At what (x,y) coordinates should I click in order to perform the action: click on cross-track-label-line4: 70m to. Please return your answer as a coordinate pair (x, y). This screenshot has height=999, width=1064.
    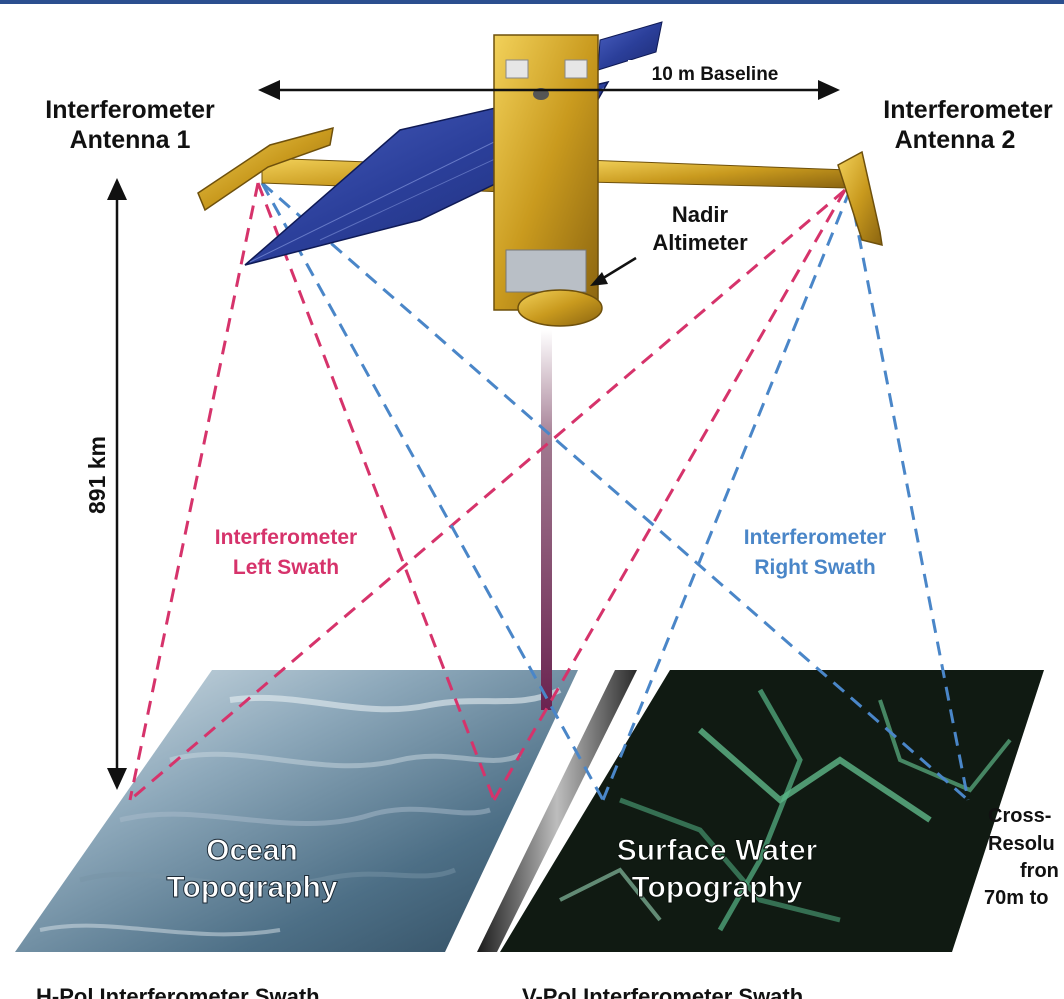
    Looking at the image, I should click on (1016, 898).